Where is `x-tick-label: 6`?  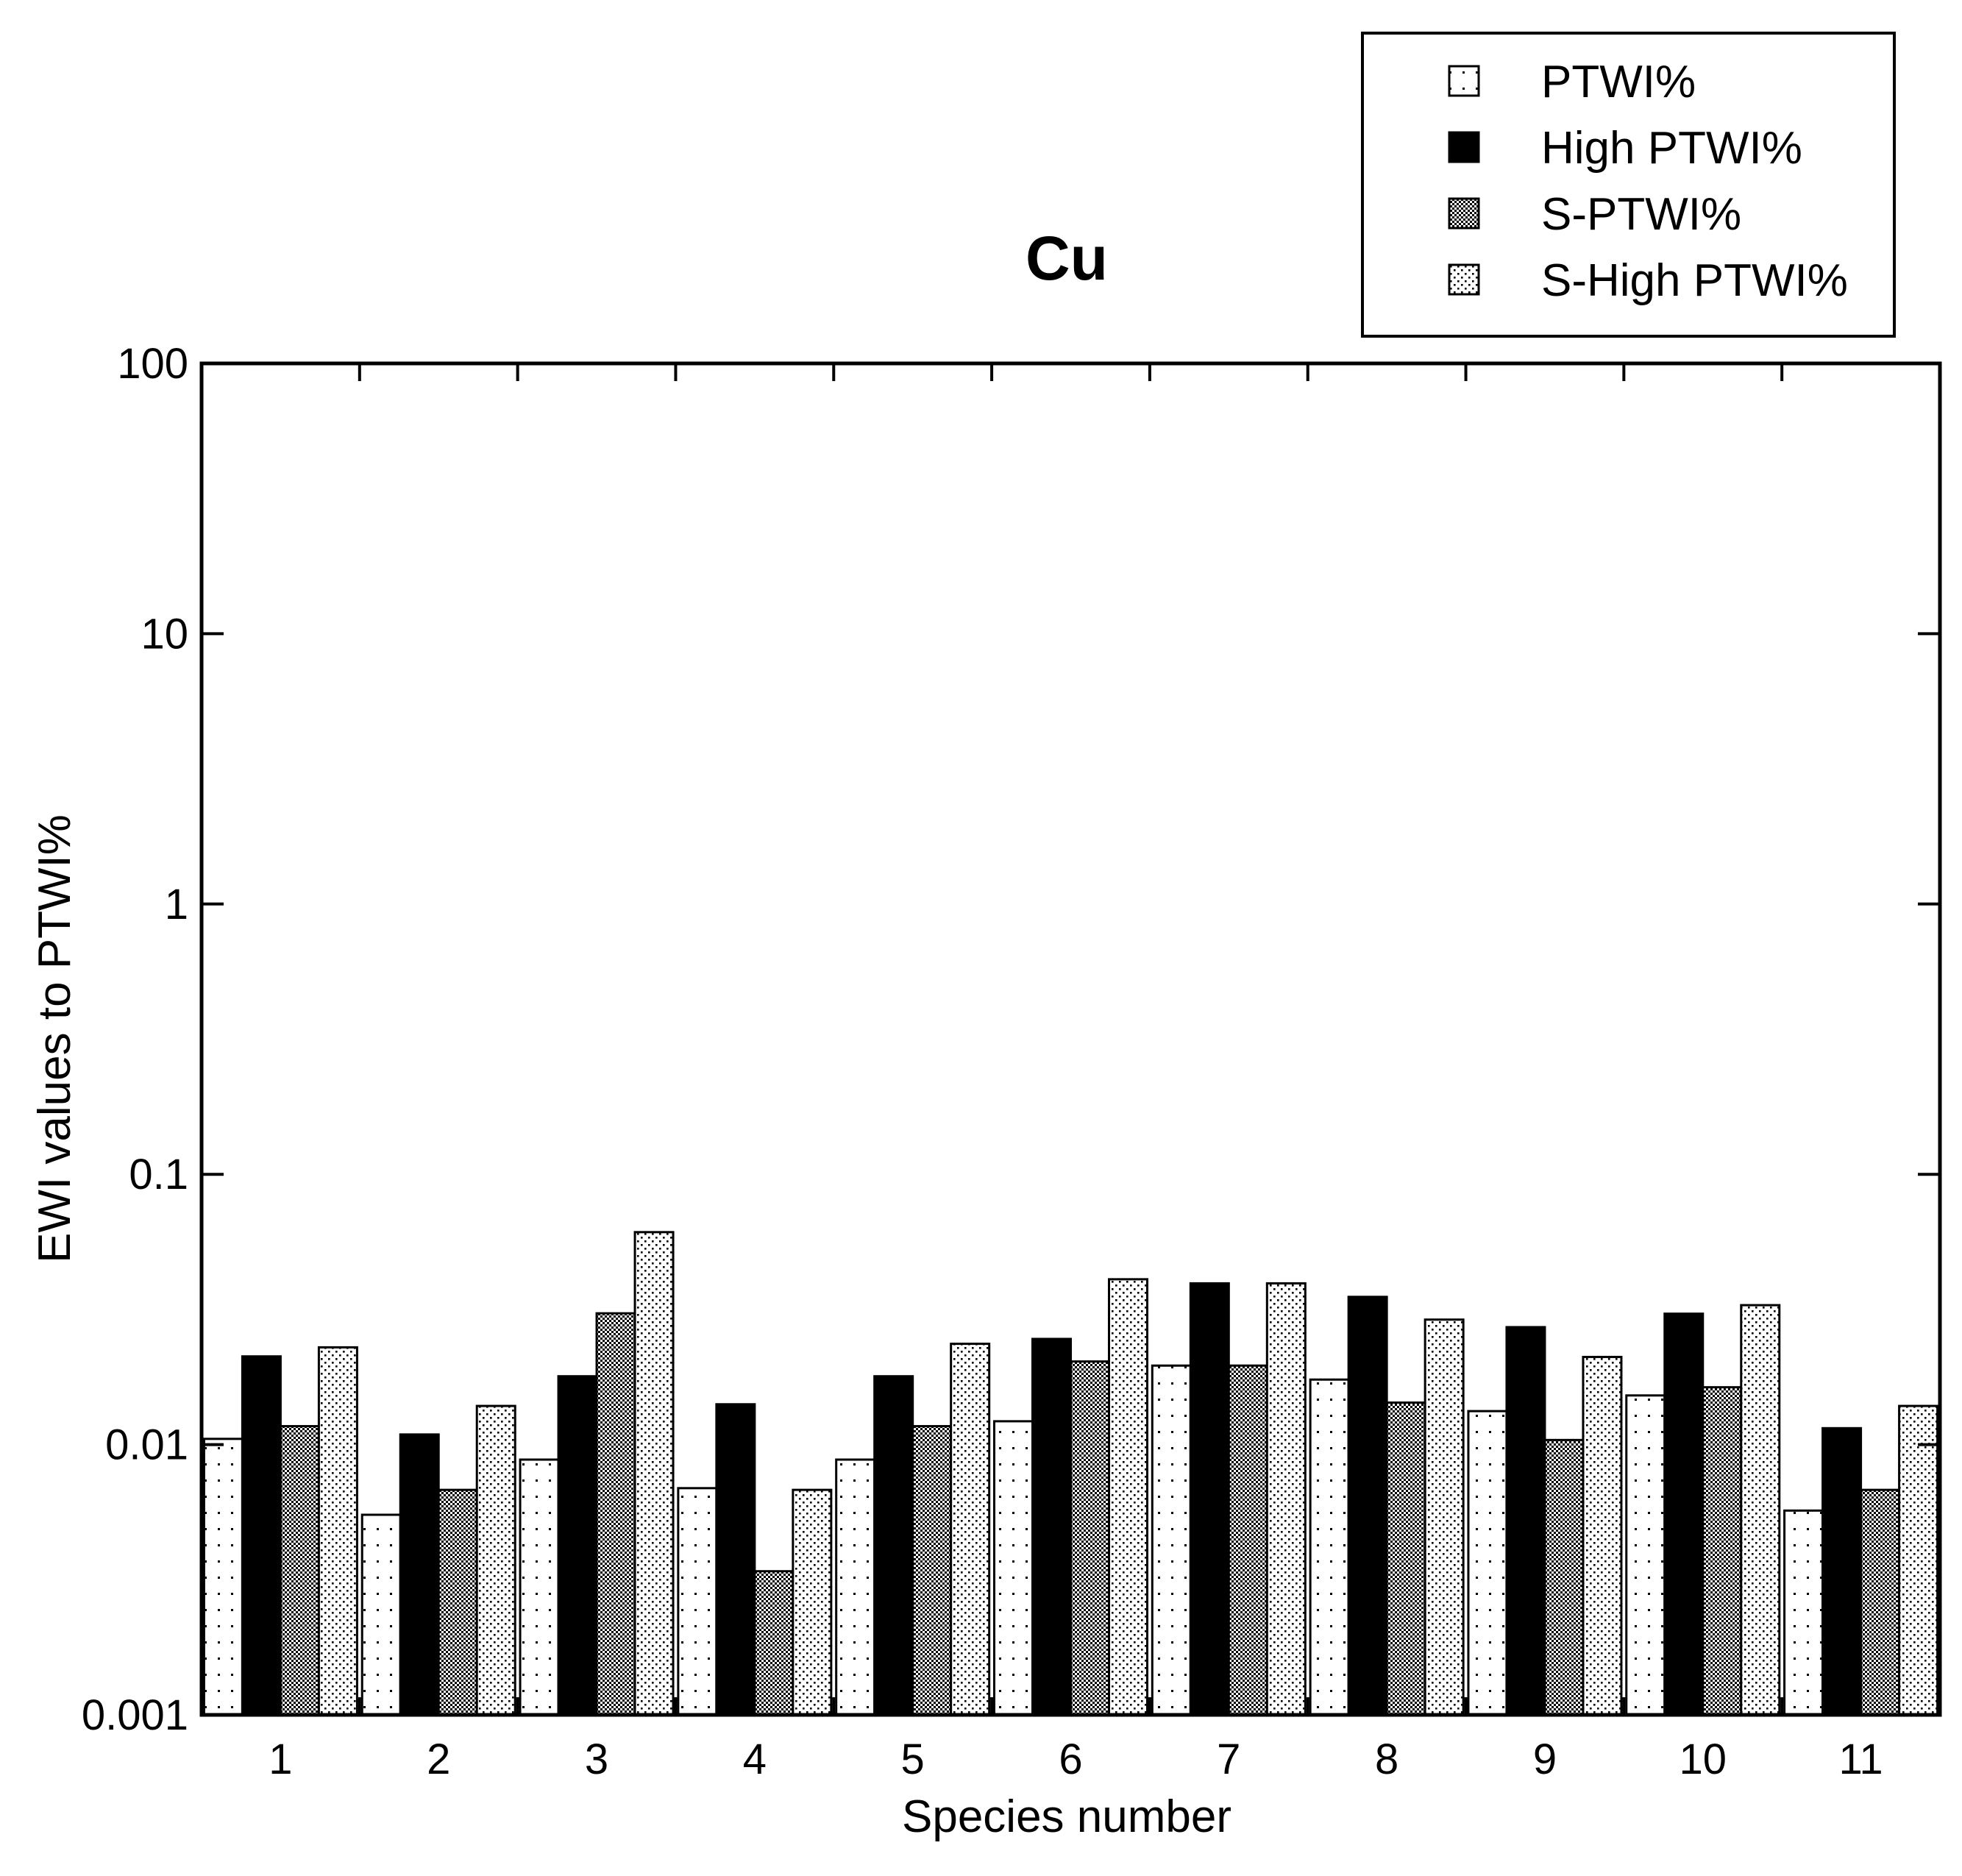 x-tick-label: 6 is located at coordinates (1070, 1759).